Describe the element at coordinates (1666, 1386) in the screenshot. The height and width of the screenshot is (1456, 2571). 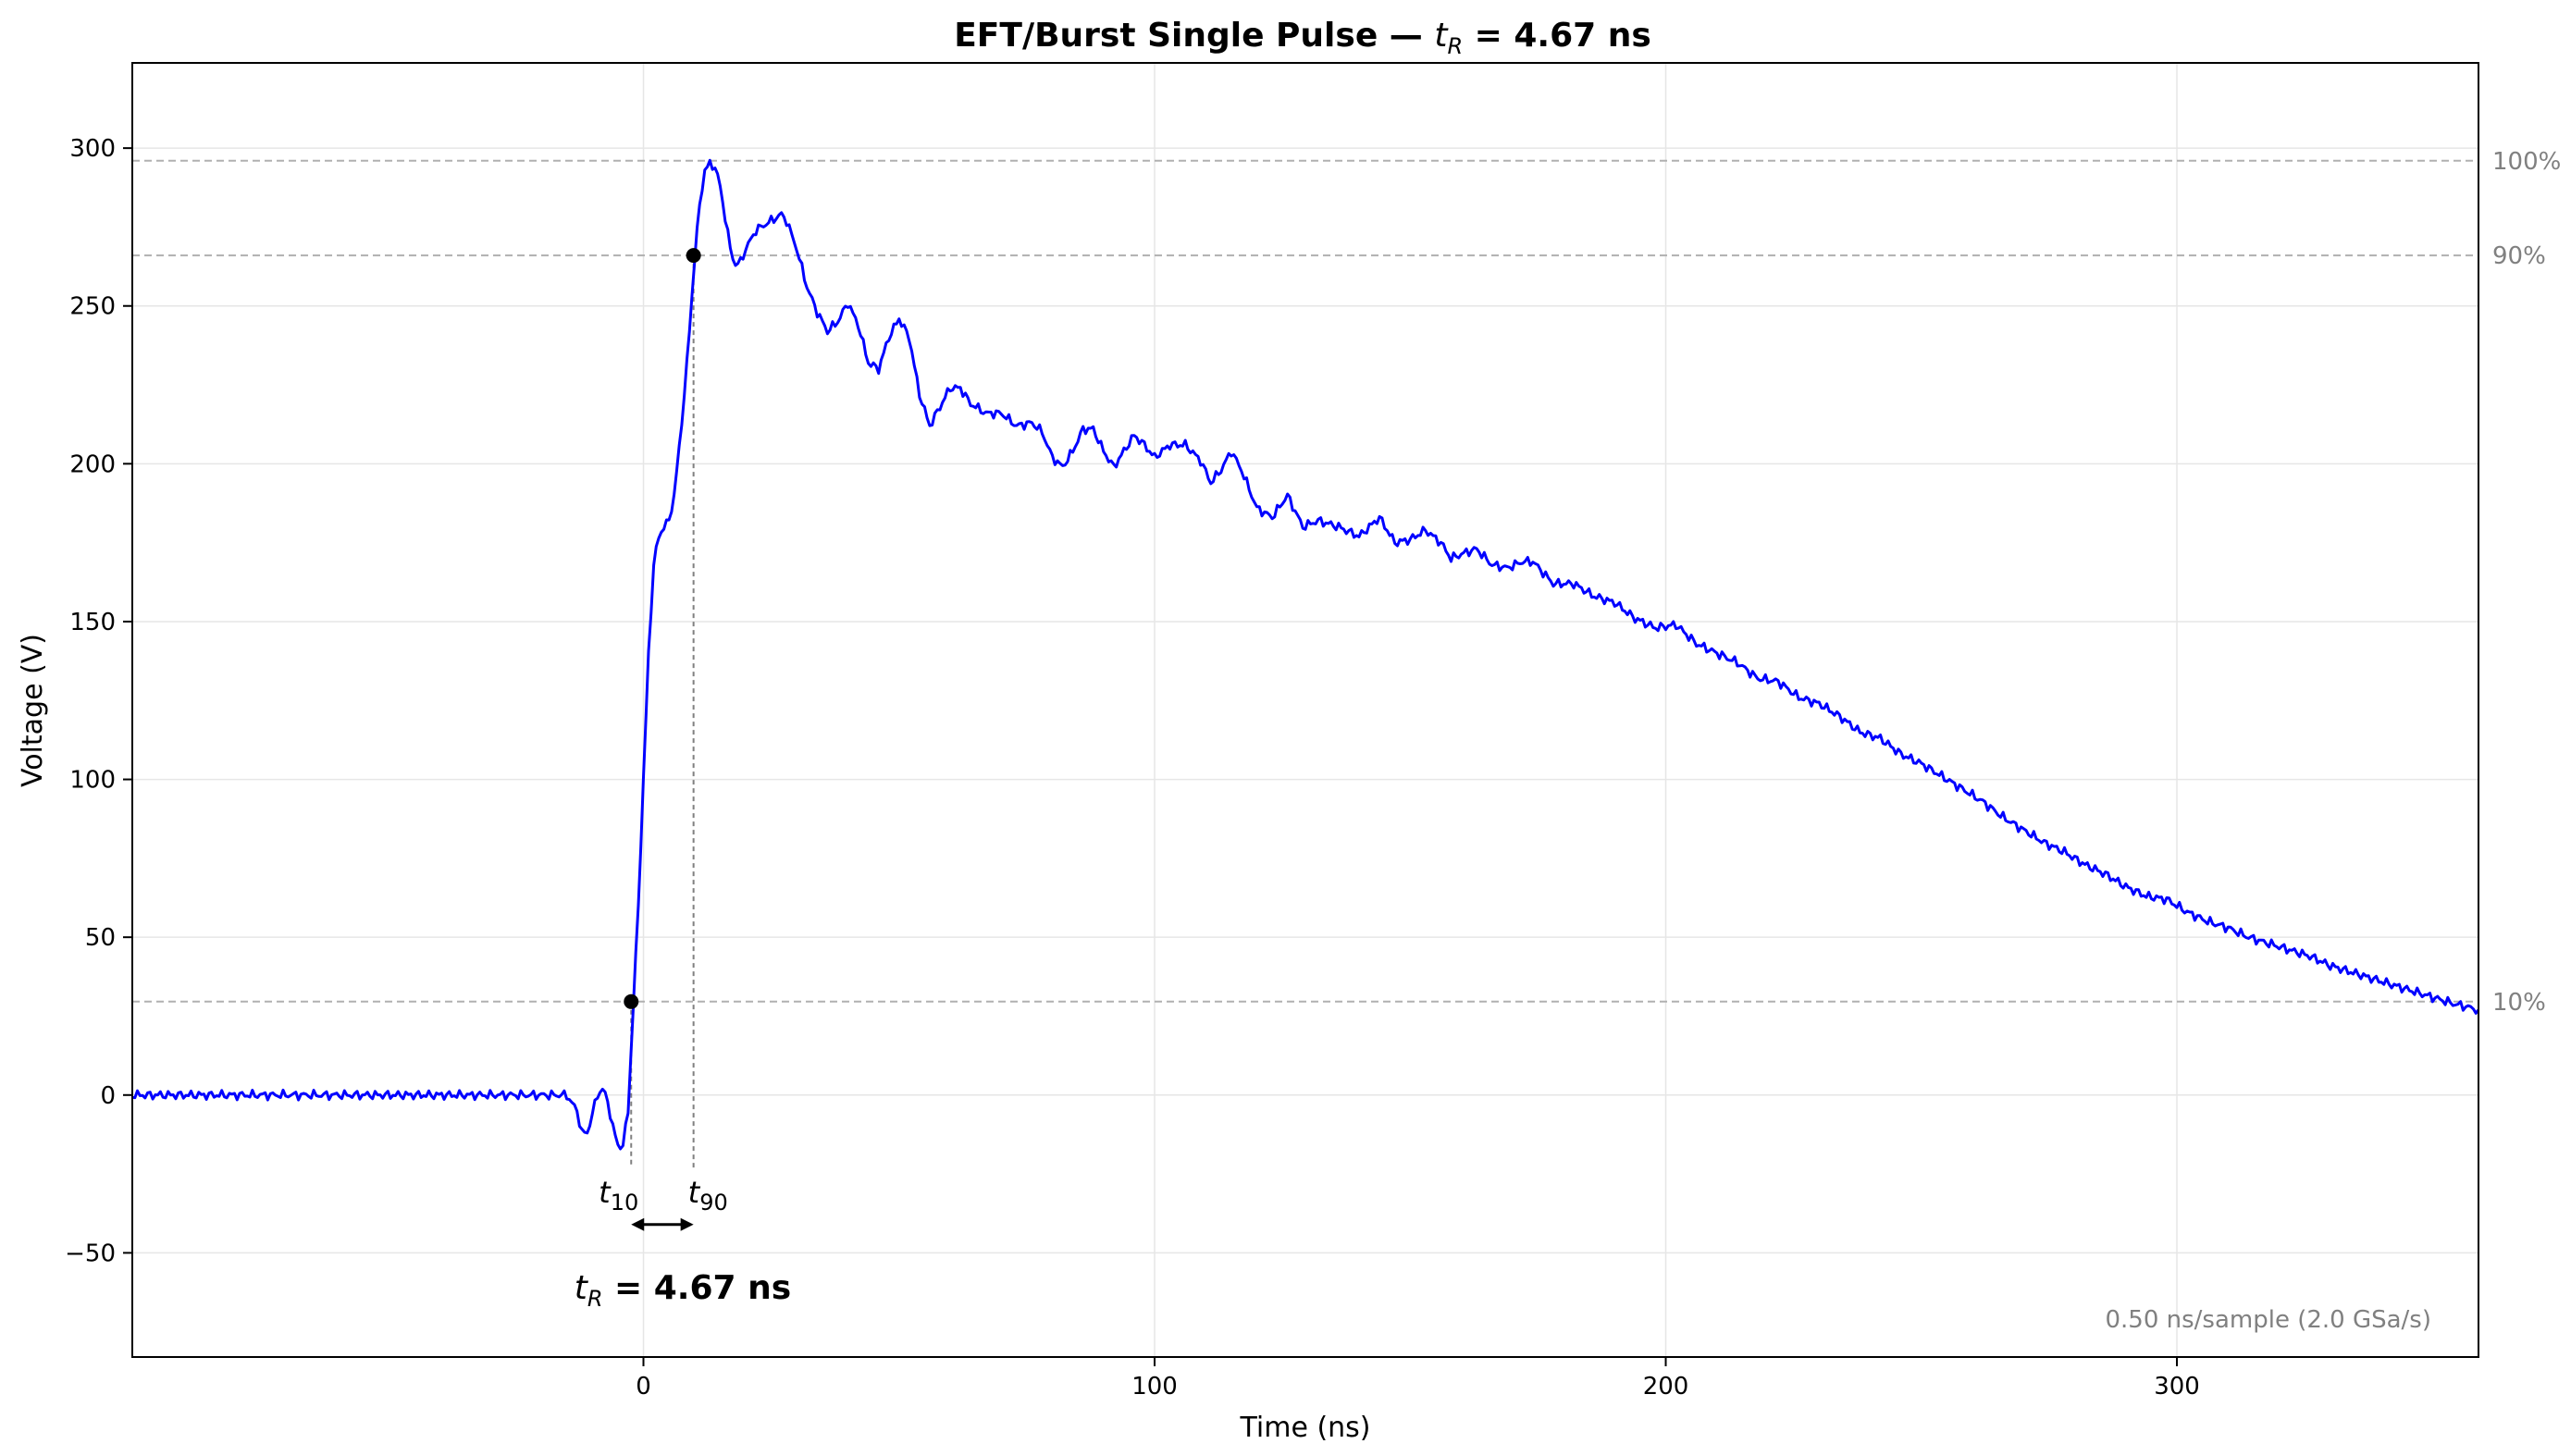
I see `x-tick-label: 200` at that location.